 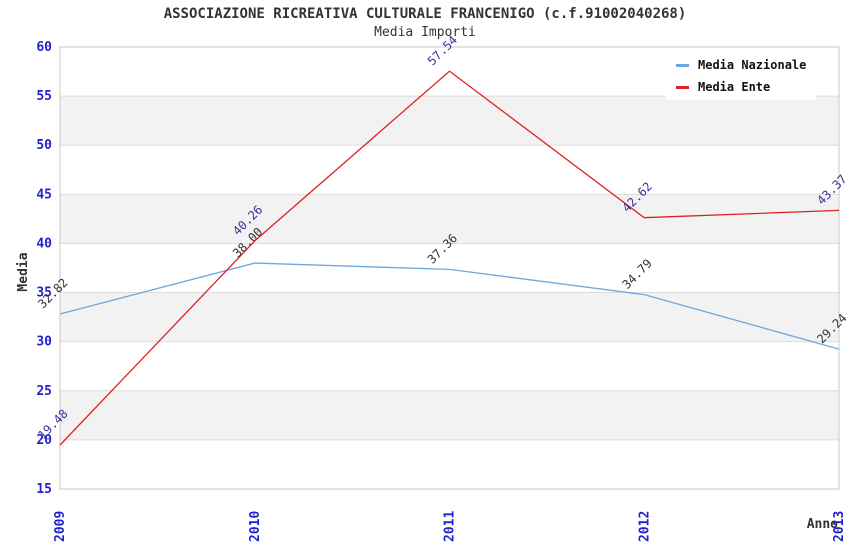 What do you see at coordinates (44, 145) in the screenshot?
I see `y-tick-label: 50` at bounding box center [44, 145].